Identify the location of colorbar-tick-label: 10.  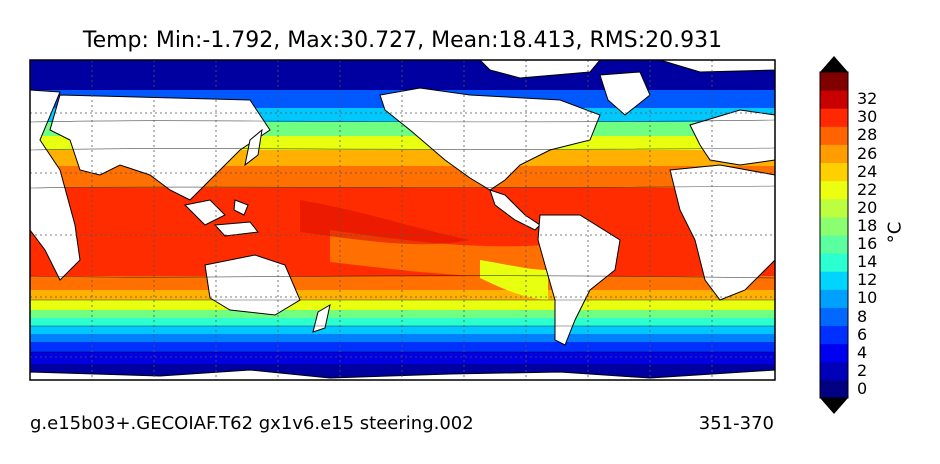
(867, 298).